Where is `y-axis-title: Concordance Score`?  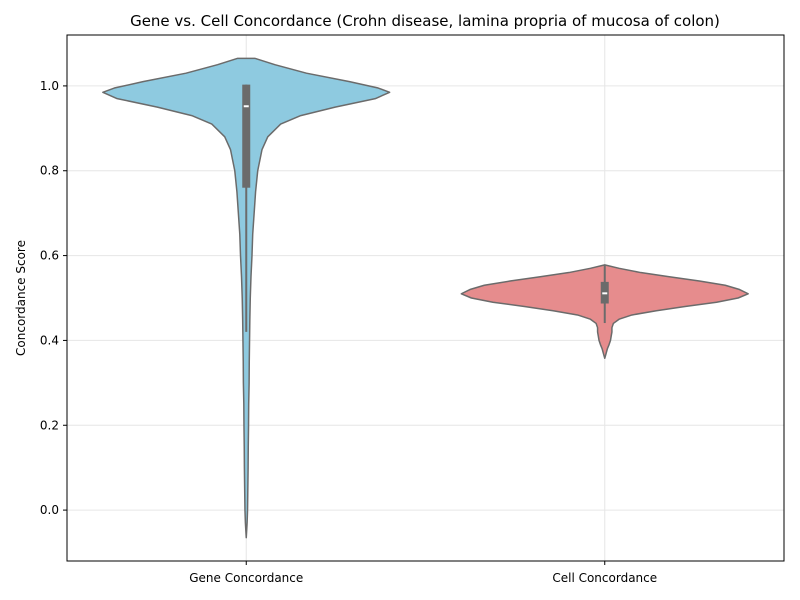
y-axis-title: Concordance Score is located at coordinates (21, 298).